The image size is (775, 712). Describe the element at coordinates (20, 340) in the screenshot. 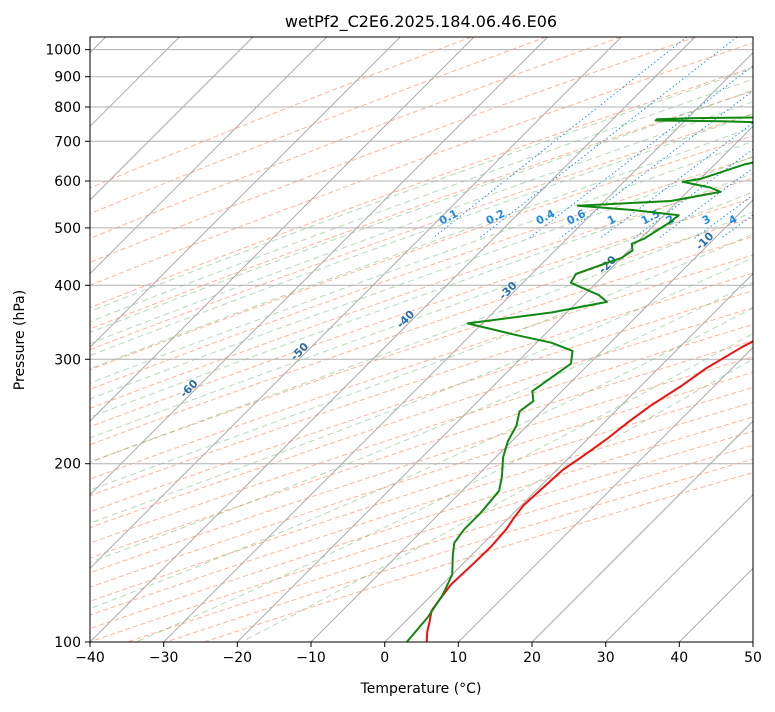

I see `y-axis-label: Pressure (hPa)` at that location.